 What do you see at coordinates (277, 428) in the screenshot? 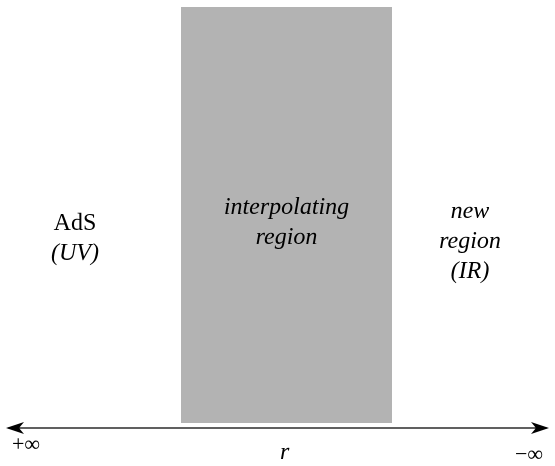
I see `r-axis` at bounding box center [277, 428].